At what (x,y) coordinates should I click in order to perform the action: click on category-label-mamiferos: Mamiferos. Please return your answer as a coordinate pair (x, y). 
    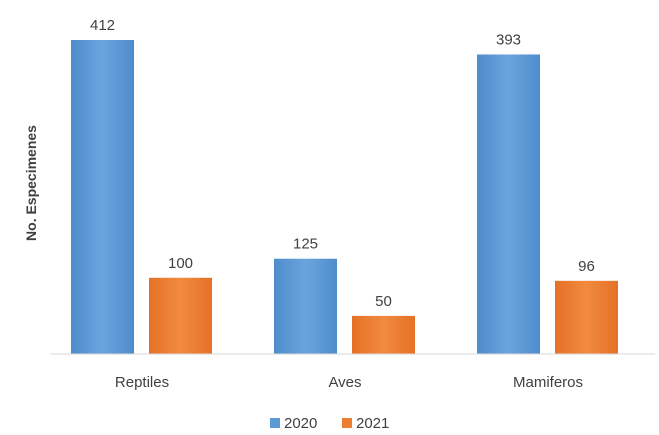
    Looking at the image, I should click on (548, 382).